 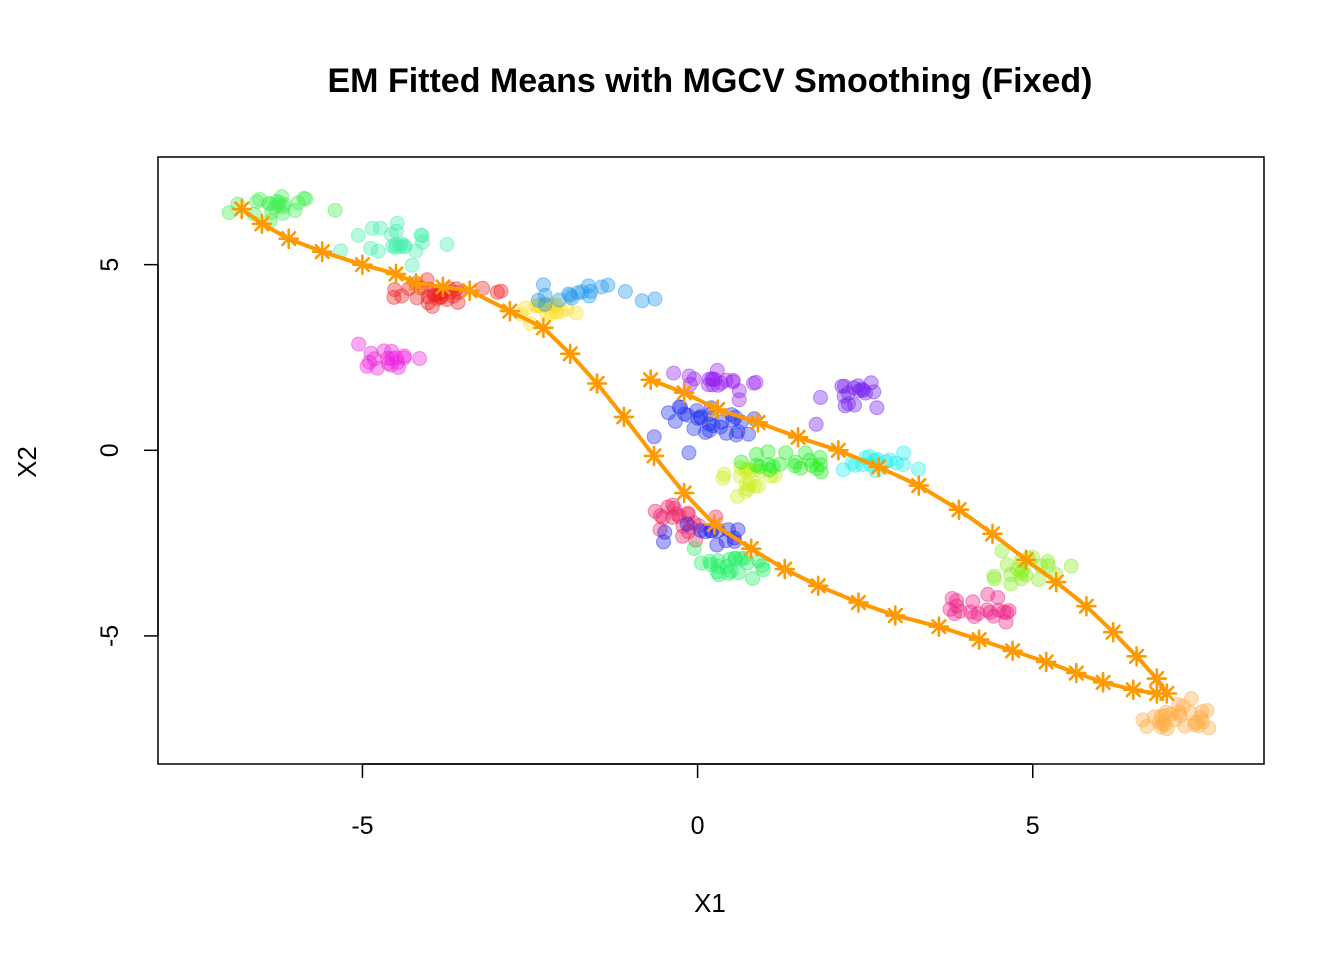 What do you see at coordinates (362, 826) in the screenshot?
I see `x-tick-label: -5` at bounding box center [362, 826].